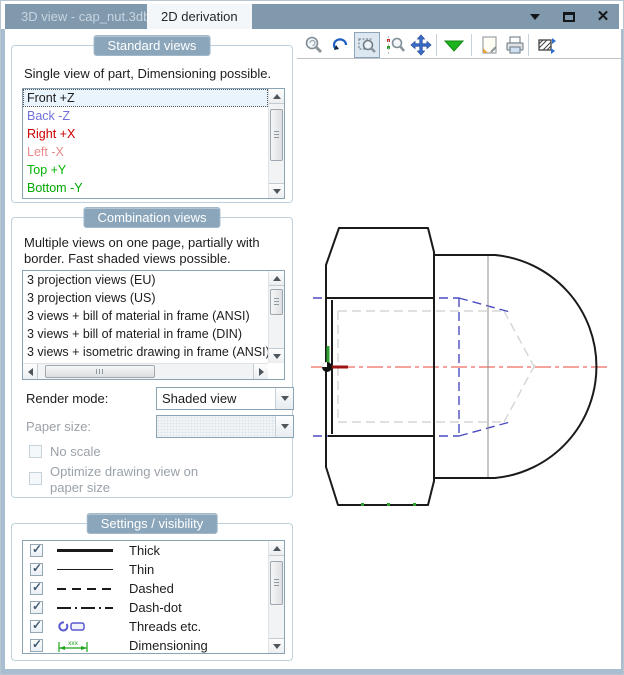  What do you see at coordinates (49, 116) in the screenshot?
I see `list-item: Back -Z` at bounding box center [49, 116].